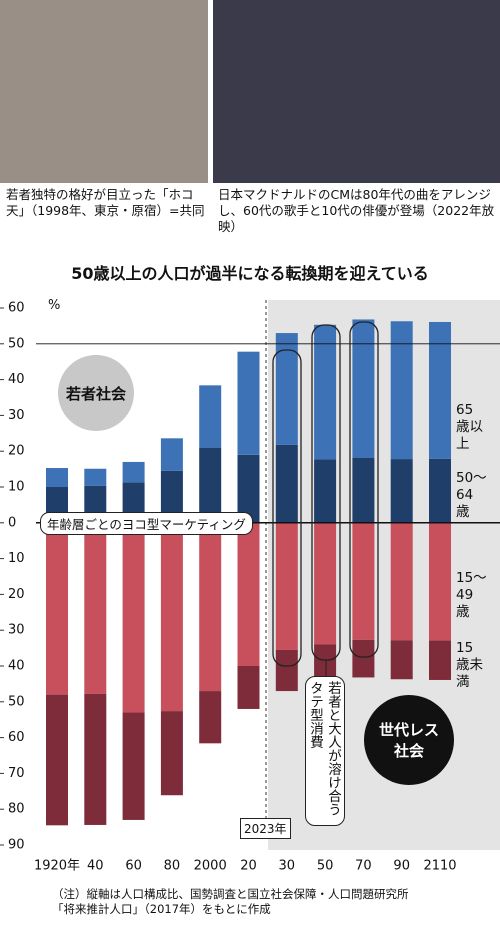  Describe the element at coordinates (16, 809) in the screenshot. I see `y-tick-label: 80` at that location.